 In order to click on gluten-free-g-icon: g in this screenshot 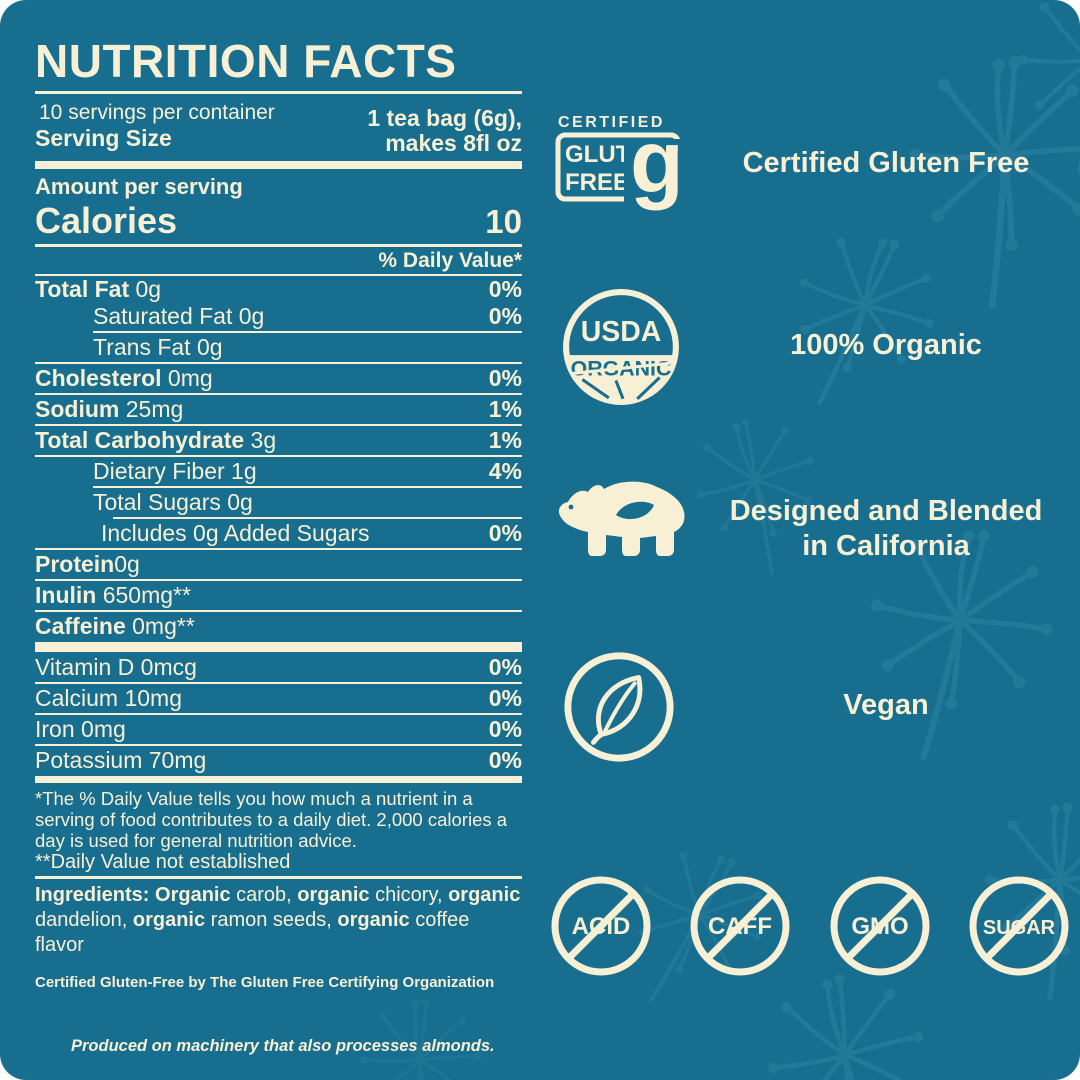, I will do `click(657, 161)`.